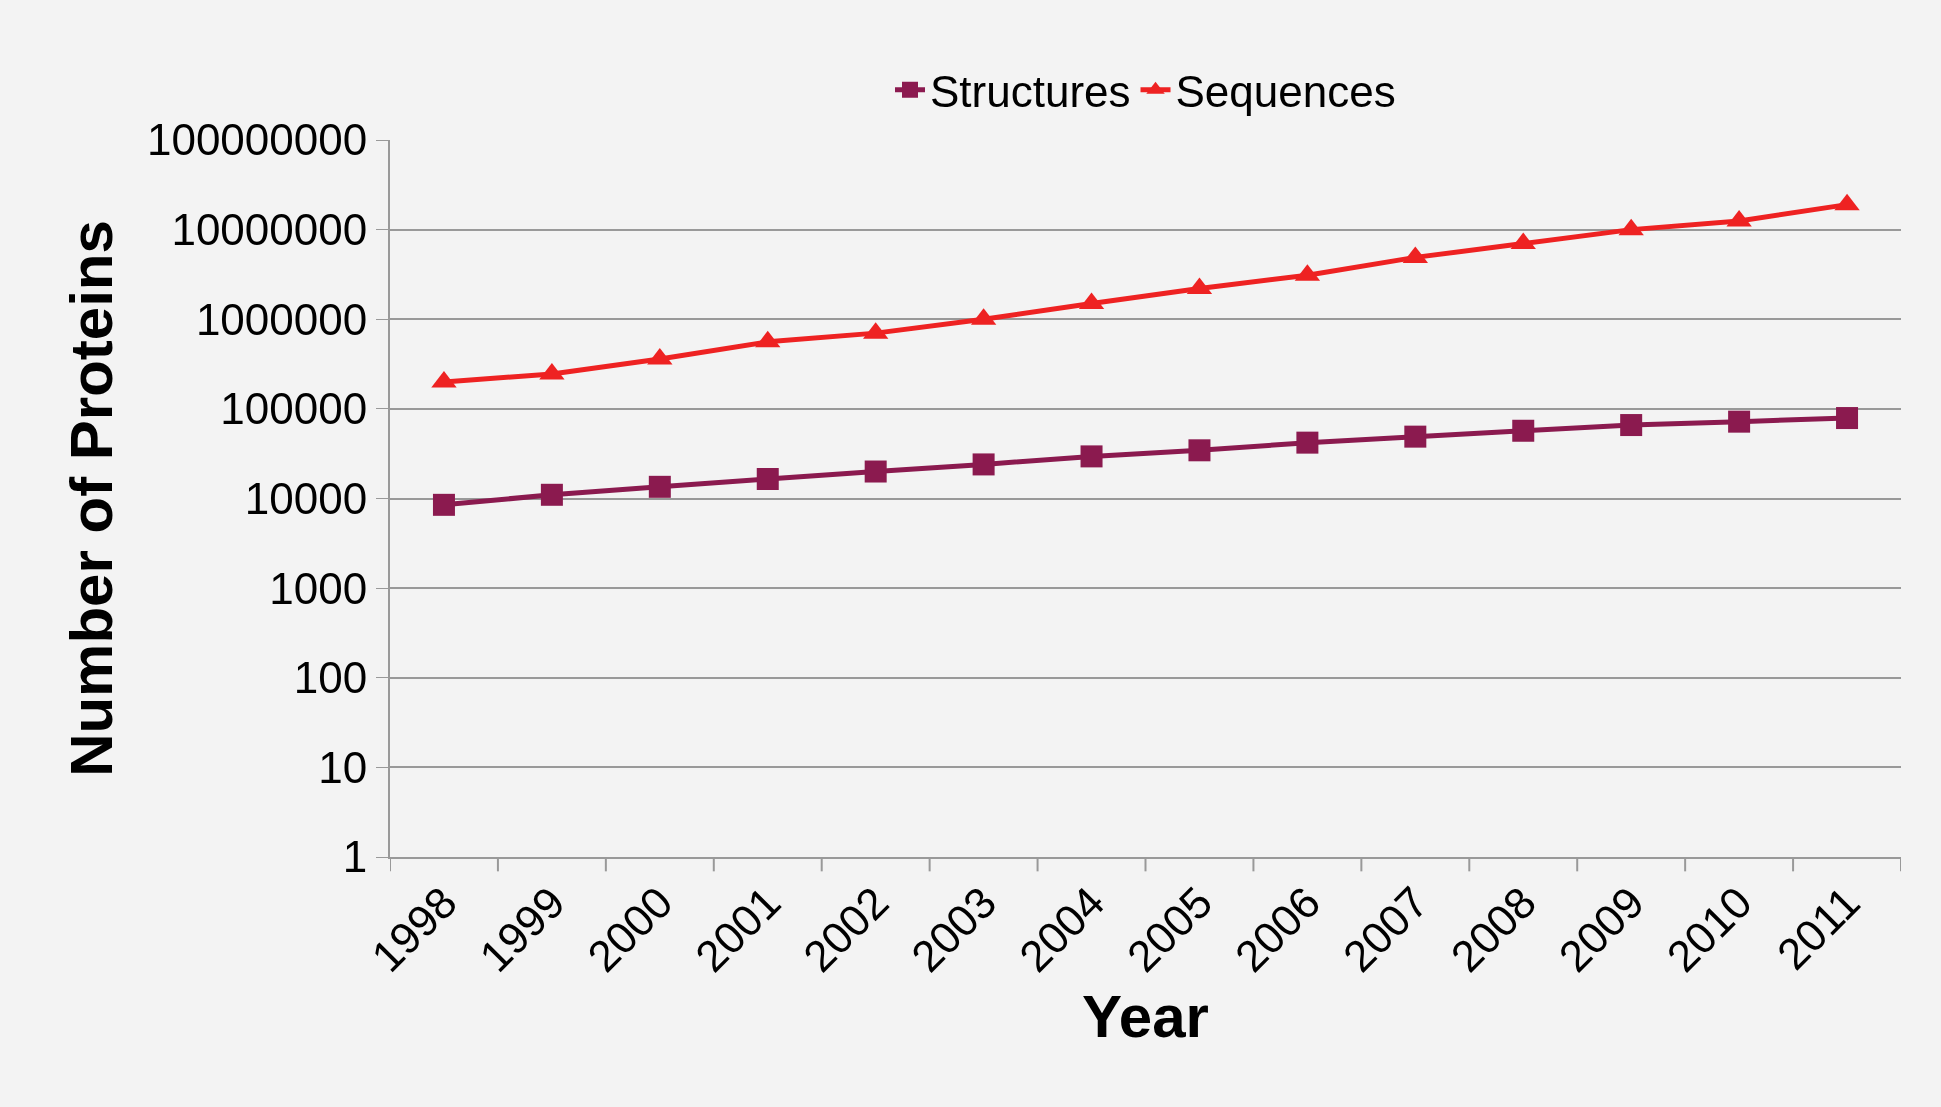  Describe the element at coordinates (306, 498) in the screenshot. I see `y-tick-label: 10000` at that location.